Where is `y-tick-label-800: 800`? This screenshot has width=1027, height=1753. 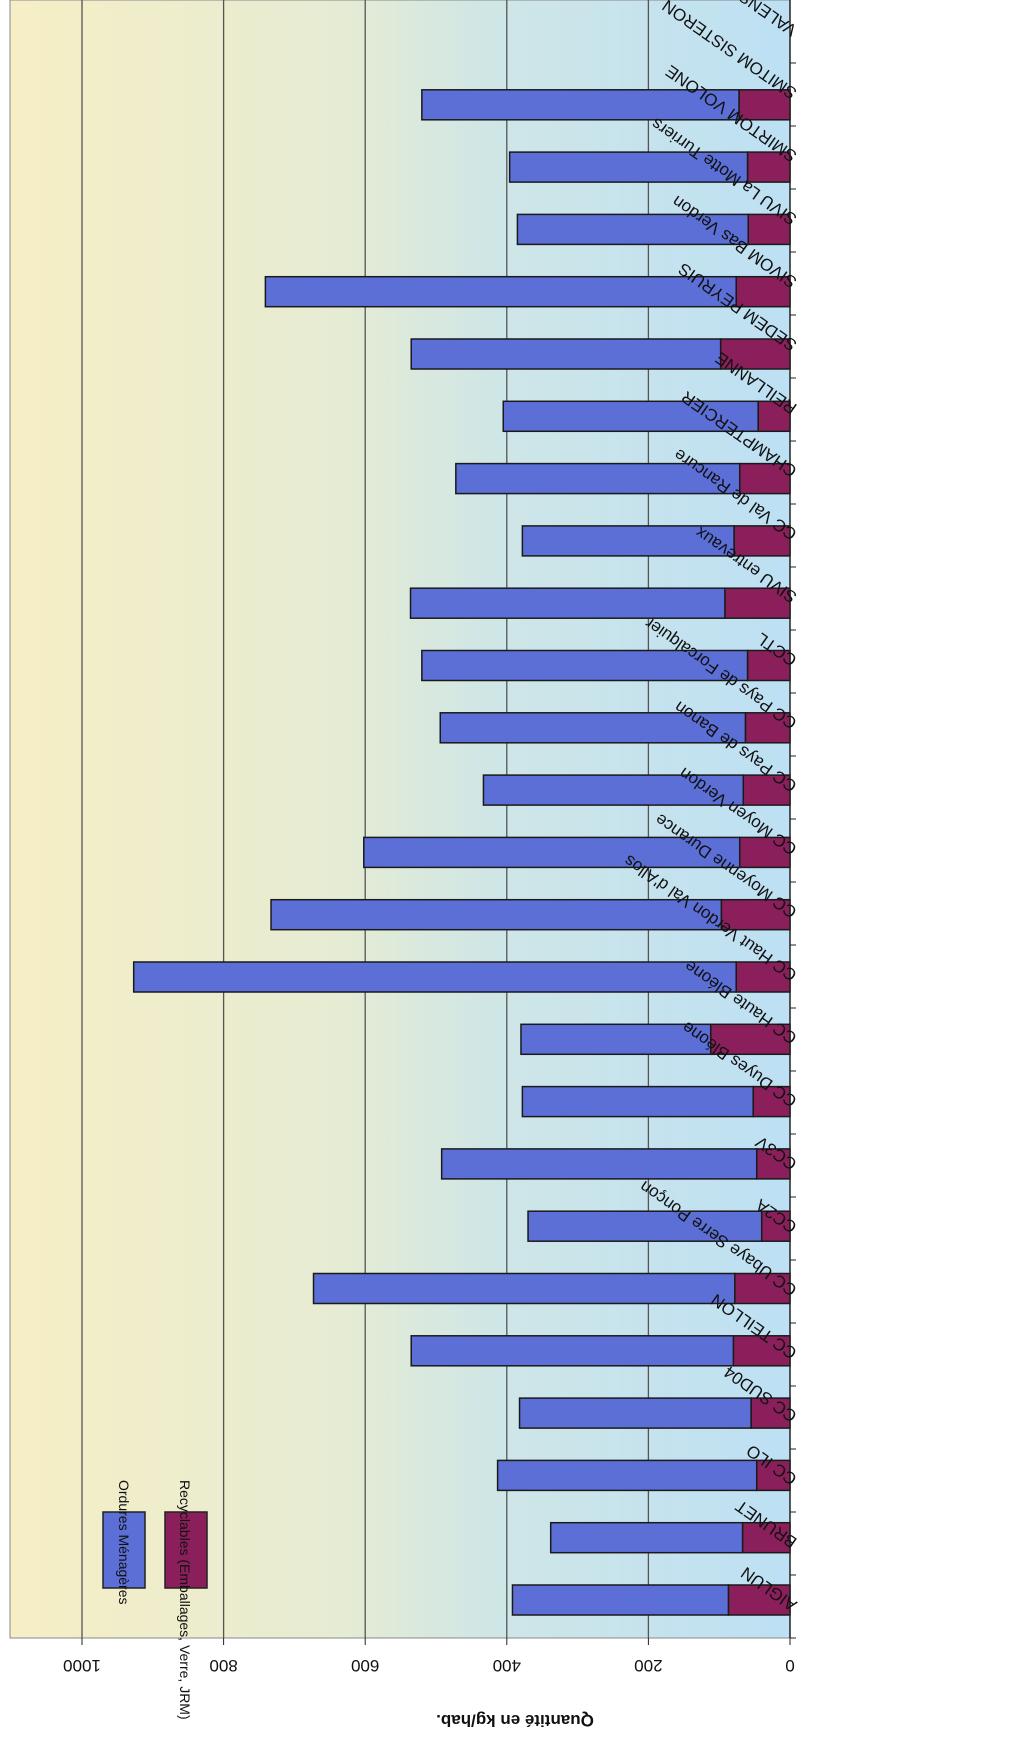 y-tick-label-800: 800 is located at coordinates (223, 1665).